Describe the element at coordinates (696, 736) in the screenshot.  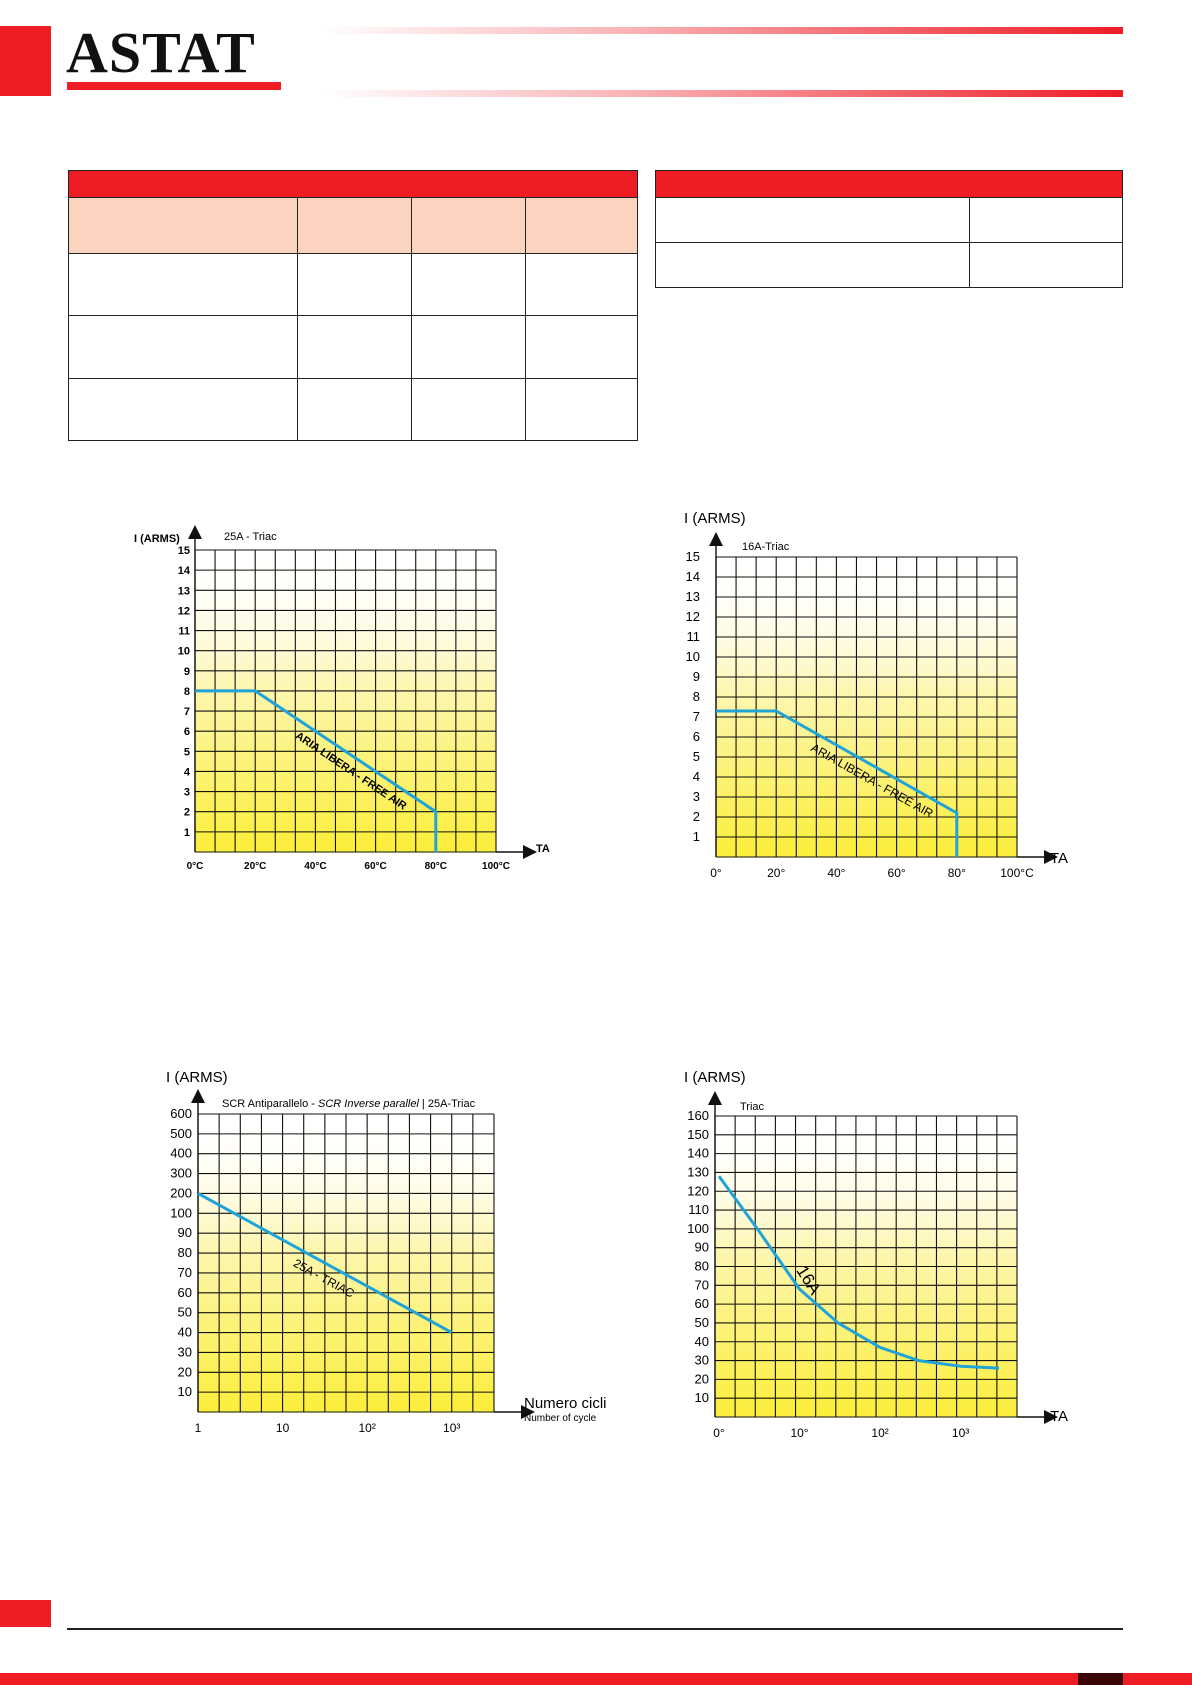
I see `y-tick-label: 6` at that location.